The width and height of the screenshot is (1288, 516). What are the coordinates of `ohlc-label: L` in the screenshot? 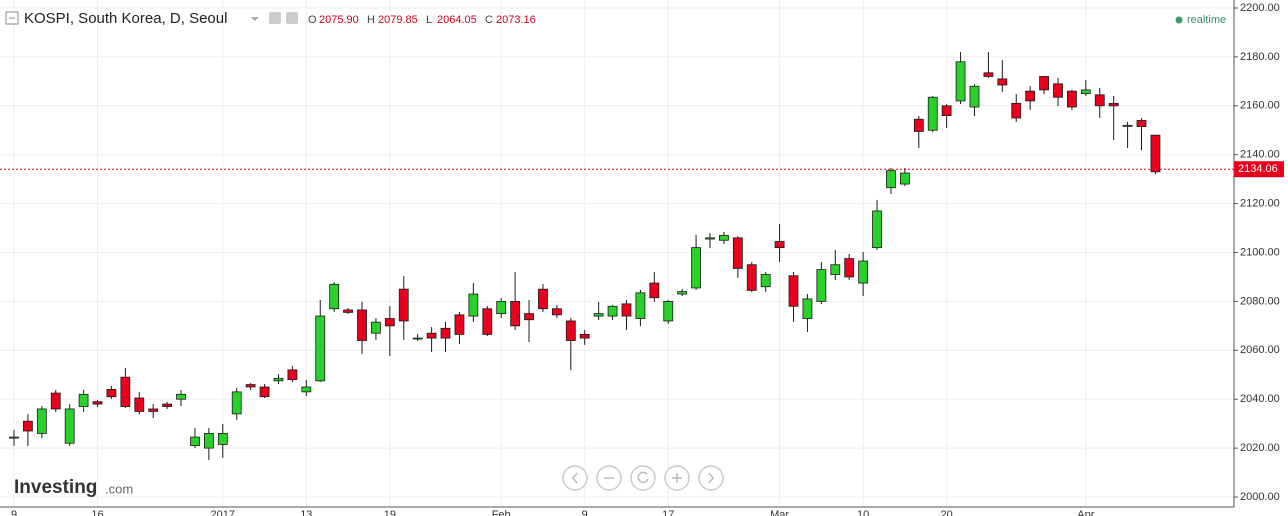 It's located at (429, 20).